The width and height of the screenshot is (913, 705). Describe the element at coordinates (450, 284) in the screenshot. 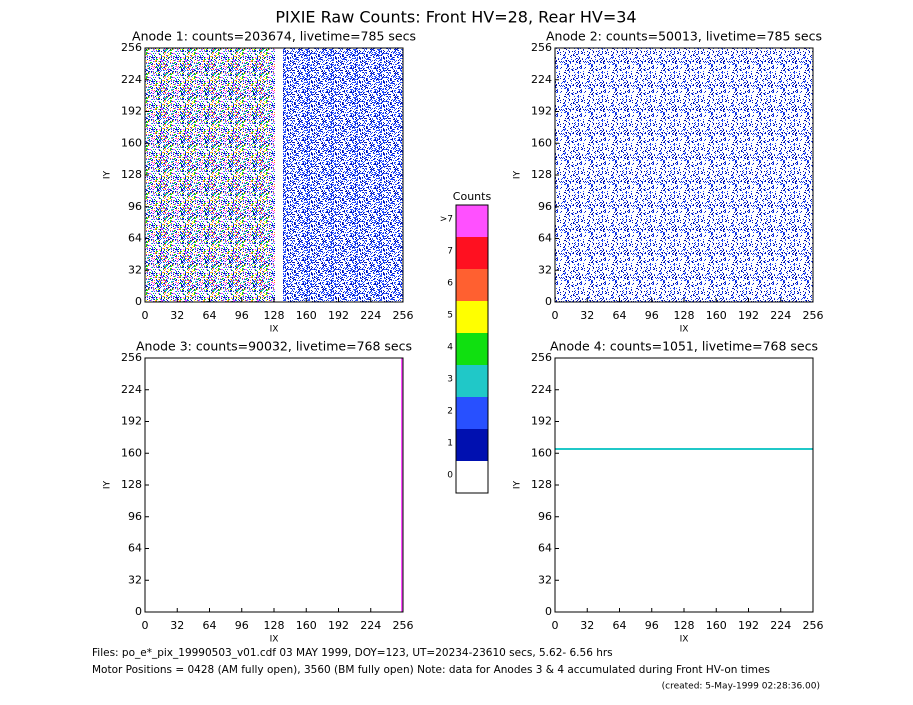

I see `colorbar-label: 6` at that location.